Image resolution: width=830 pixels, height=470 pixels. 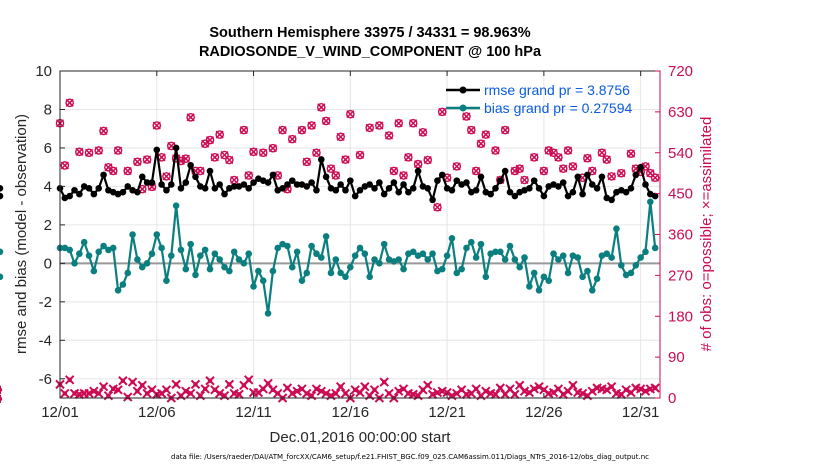 I want to click on y-tick-label-8: 10, so click(x=43, y=71).